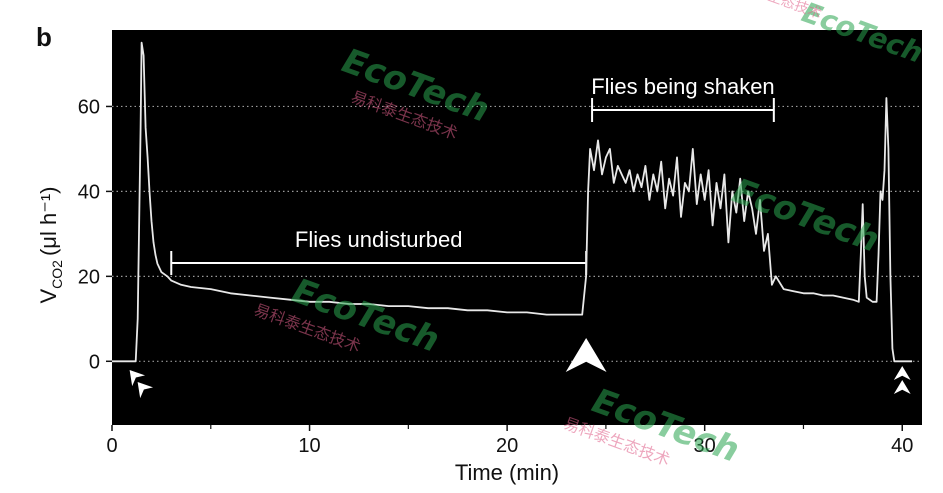 This screenshot has height=493, width=943. Describe the element at coordinates (902, 446) in the screenshot. I see `x-tick-label: 40` at that location.